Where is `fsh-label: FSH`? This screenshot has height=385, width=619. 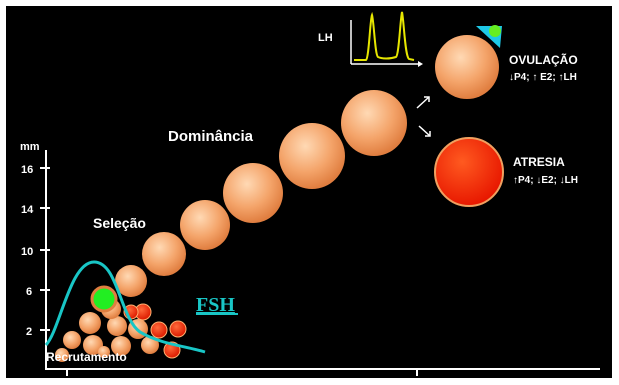 fsh-label: FSH is located at coordinates (215, 305).